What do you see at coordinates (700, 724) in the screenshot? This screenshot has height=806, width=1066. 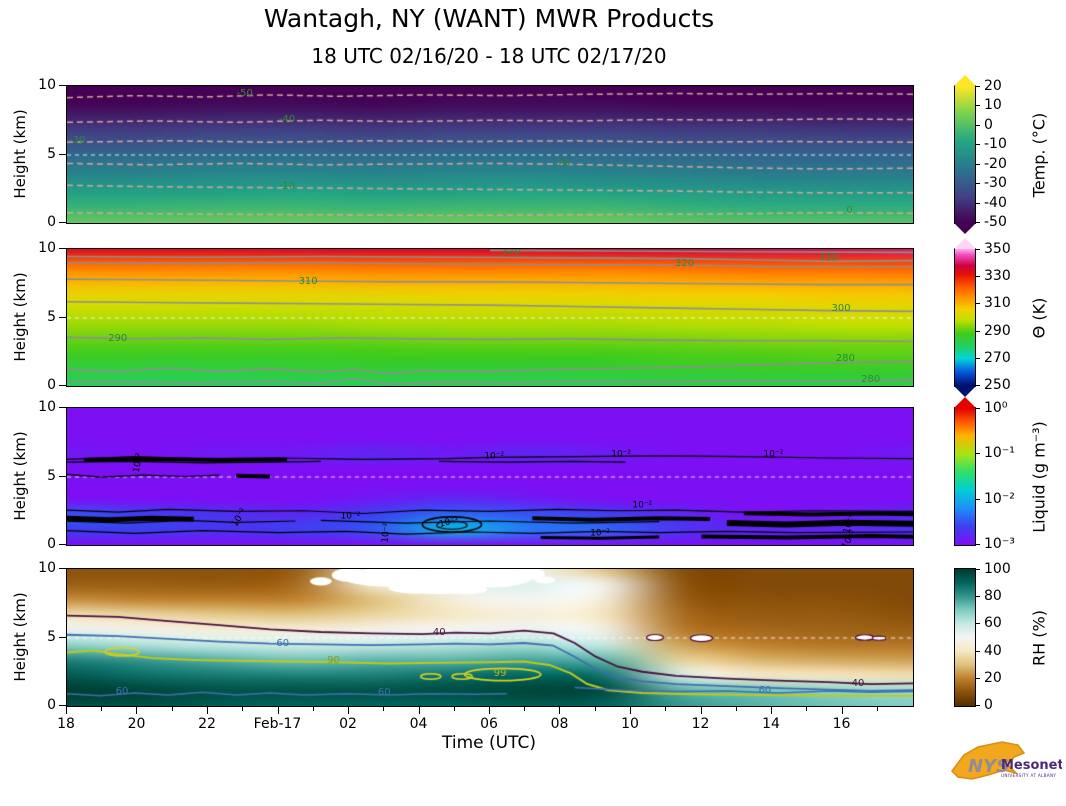 I see `x-tick-label: 12` at bounding box center [700, 724].